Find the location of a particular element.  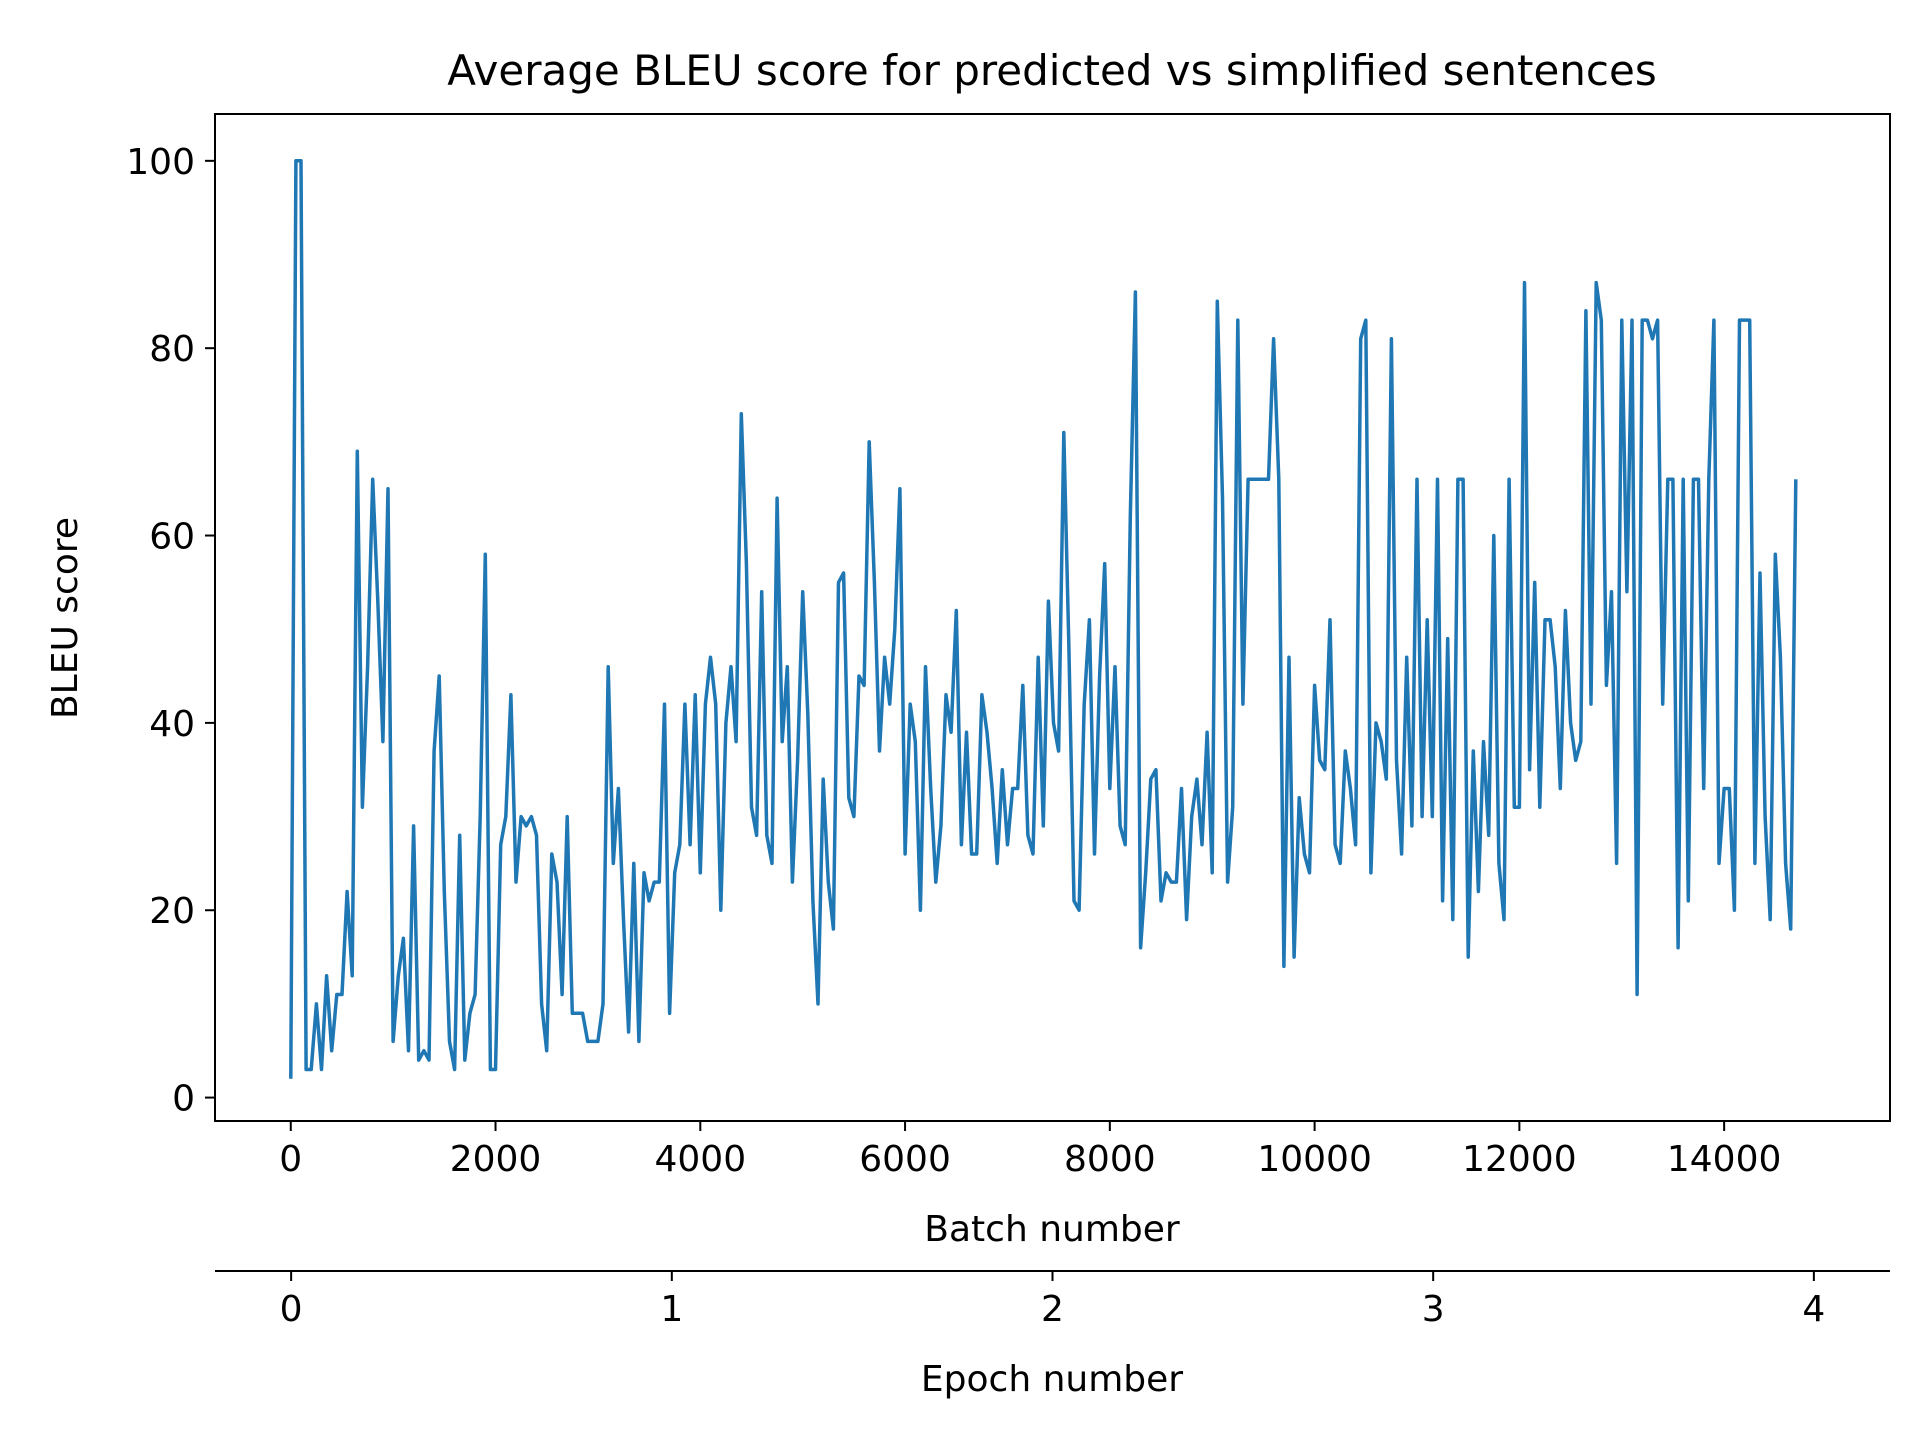

y-tick-label: 40 is located at coordinates (172, 724).